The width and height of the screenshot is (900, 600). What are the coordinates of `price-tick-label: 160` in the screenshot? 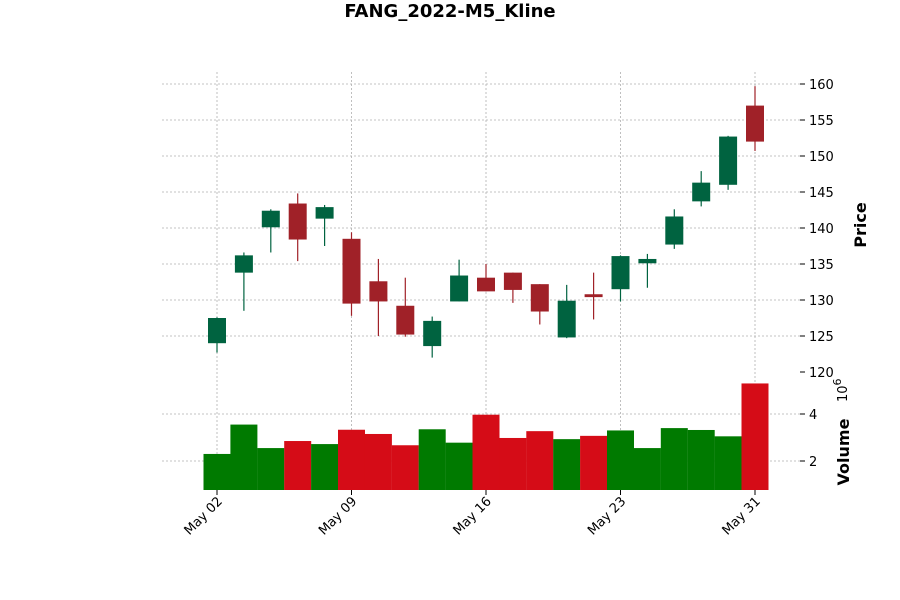 It's located at (821, 85).